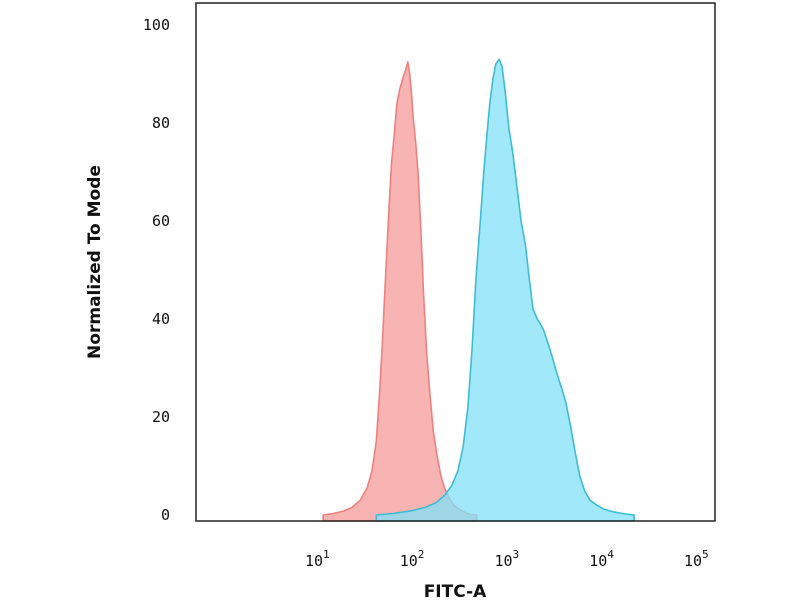  Describe the element at coordinates (156, 25) in the screenshot. I see `y-tick-label: 100` at that location.